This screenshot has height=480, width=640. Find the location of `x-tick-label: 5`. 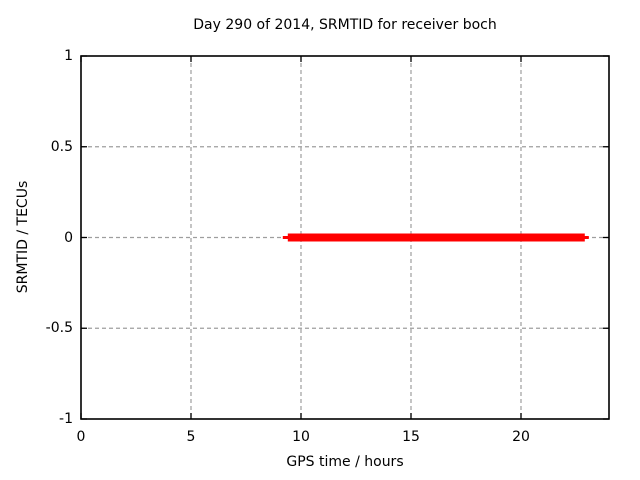

x-tick-label: 5 is located at coordinates (191, 437).